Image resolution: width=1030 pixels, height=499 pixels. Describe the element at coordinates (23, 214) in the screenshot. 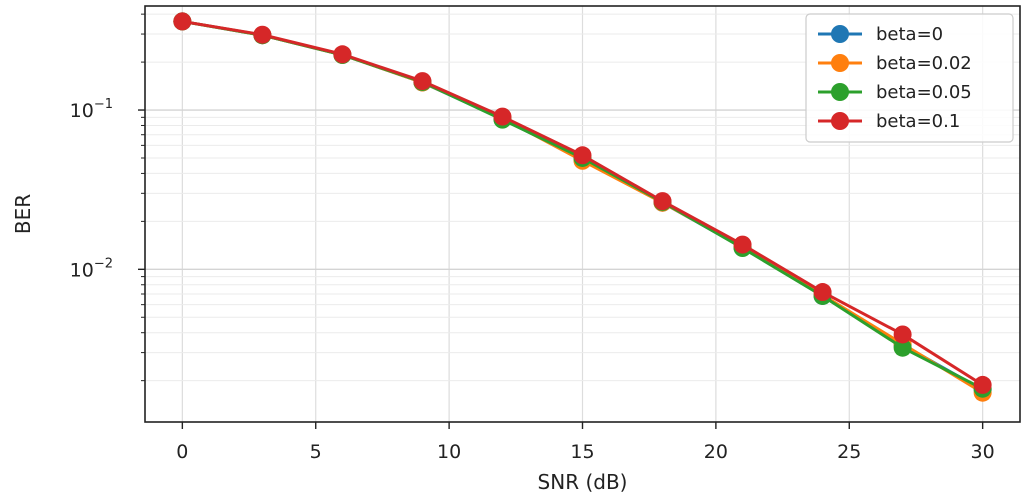

I see `y-axis-title: BER` at that location.